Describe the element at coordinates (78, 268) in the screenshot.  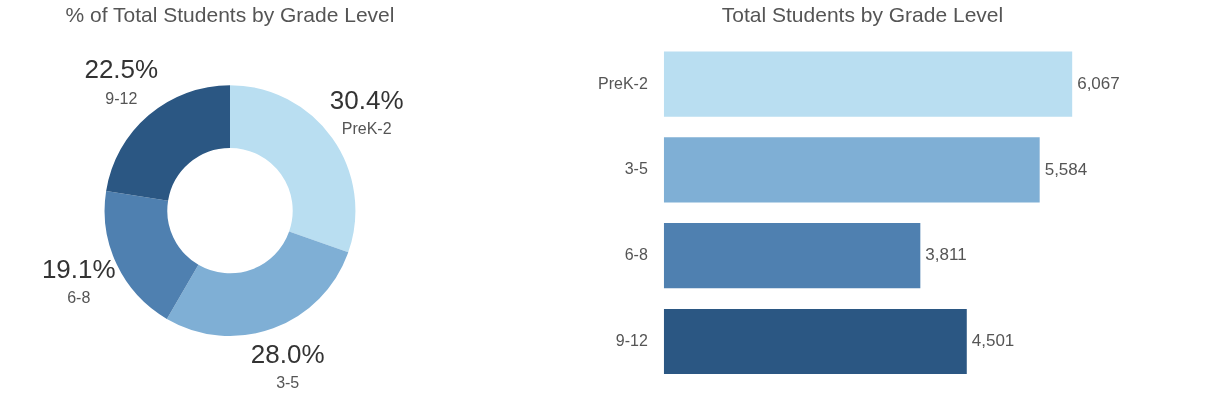
I see `data-label: 19.1%` at that location.